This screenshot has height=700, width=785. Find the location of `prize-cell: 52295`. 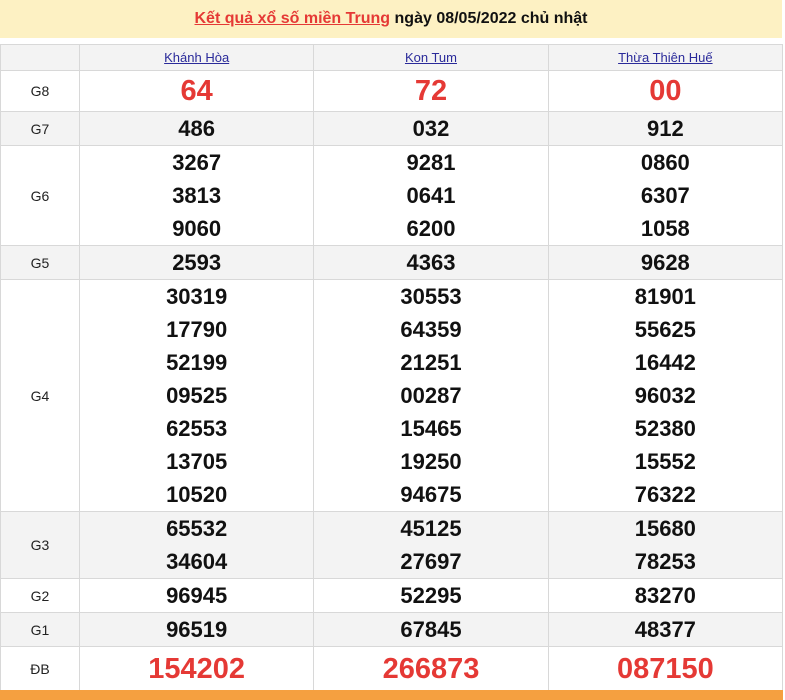

prize-cell: 52295 is located at coordinates (431, 595).